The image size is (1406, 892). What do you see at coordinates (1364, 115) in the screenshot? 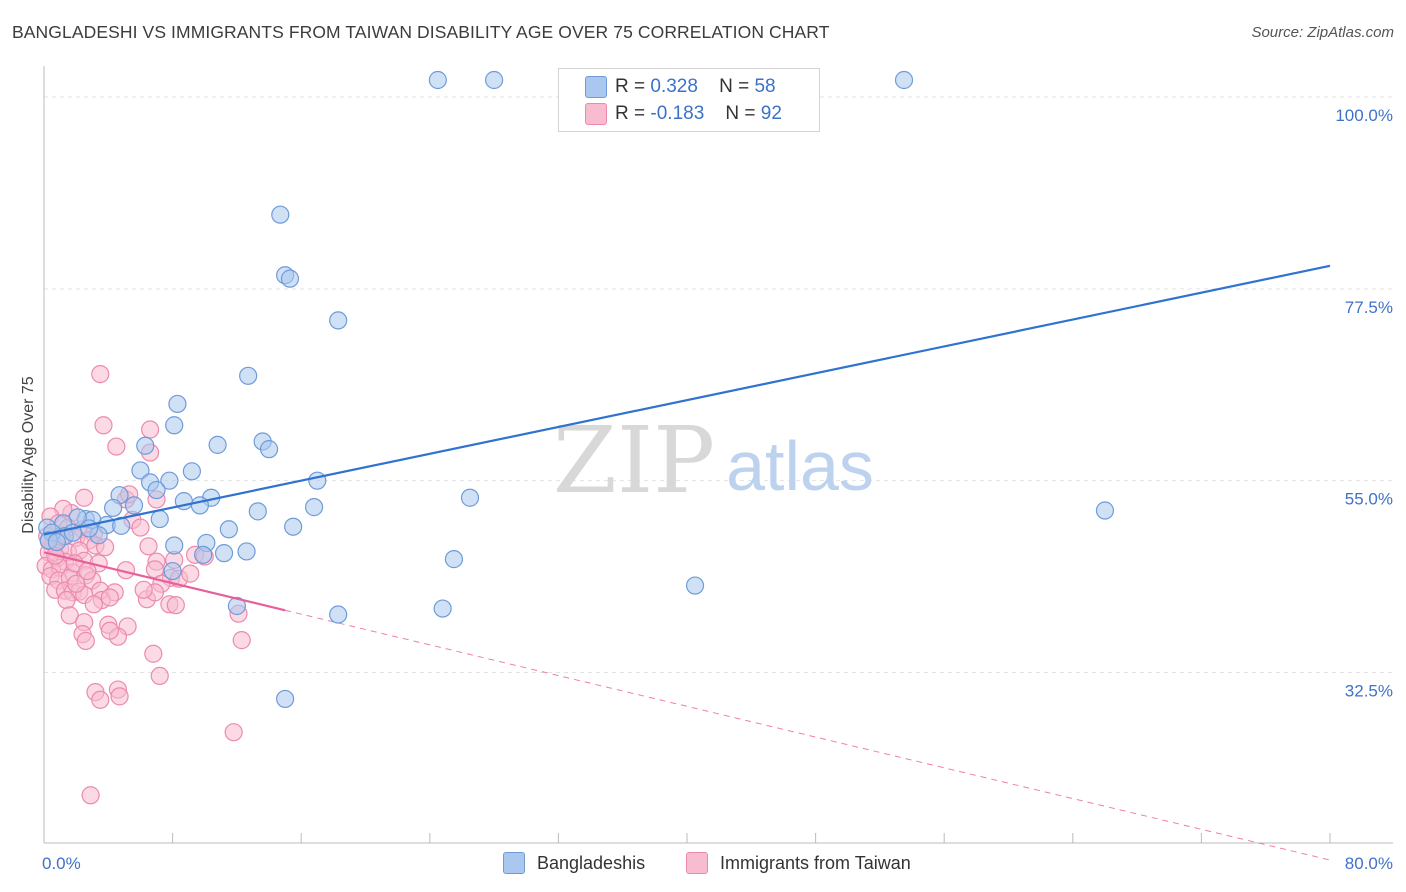
I see `y-tick-label: 100.0%` at bounding box center [1364, 115].